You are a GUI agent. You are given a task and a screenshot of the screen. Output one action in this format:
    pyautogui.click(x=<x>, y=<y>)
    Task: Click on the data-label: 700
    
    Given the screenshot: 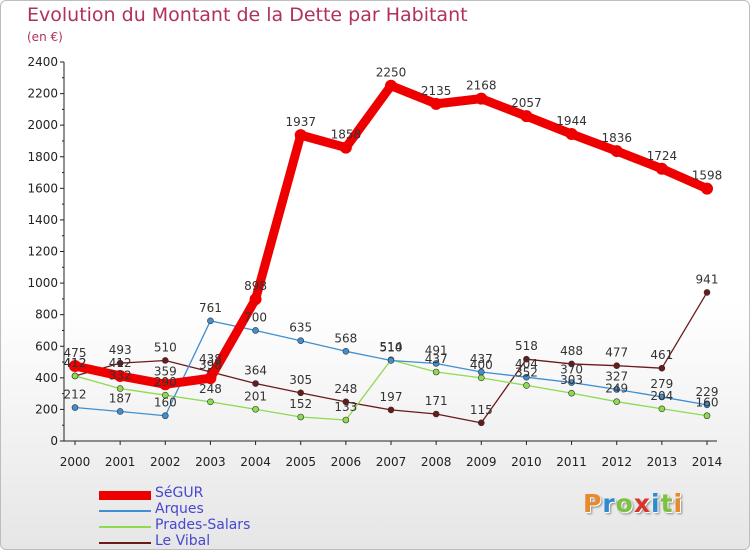 What is the action you would take?
    pyautogui.click(x=255, y=317)
    